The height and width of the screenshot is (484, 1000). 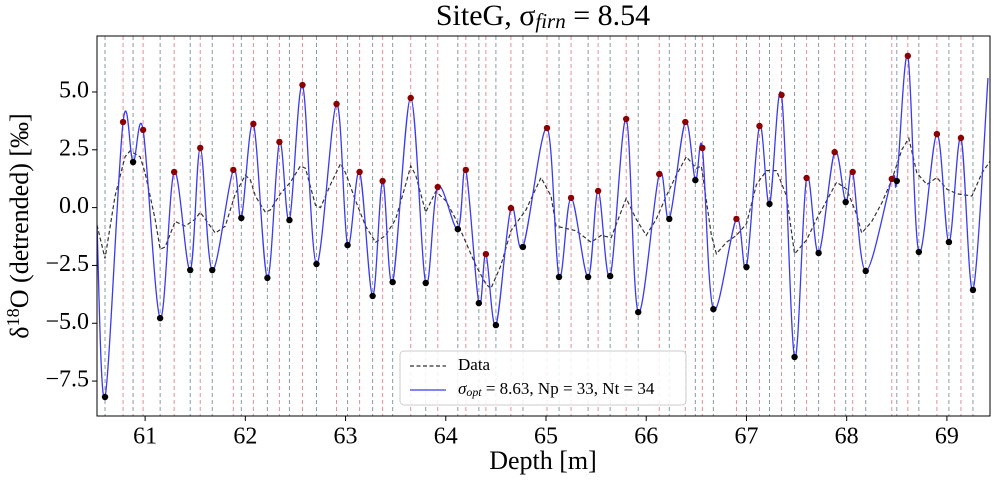 What do you see at coordinates (947, 437) in the screenshot?
I see `x-tick-label: 69` at bounding box center [947, 437].